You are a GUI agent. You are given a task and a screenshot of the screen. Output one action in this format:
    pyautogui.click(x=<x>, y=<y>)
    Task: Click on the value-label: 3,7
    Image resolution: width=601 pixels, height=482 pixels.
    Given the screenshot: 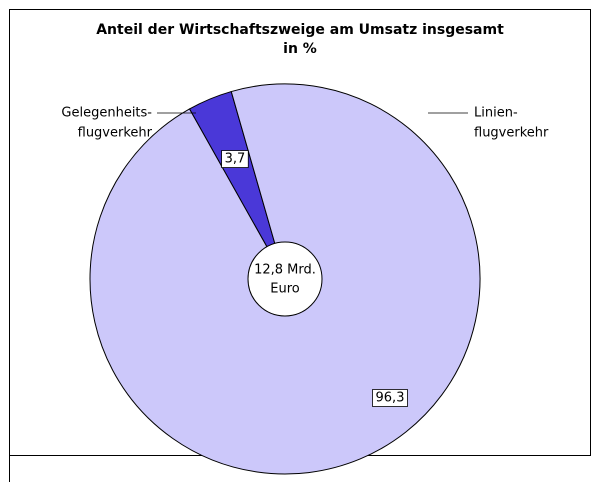 What is the action you would take?
    pyautogui.click(x=235, y=159)
    